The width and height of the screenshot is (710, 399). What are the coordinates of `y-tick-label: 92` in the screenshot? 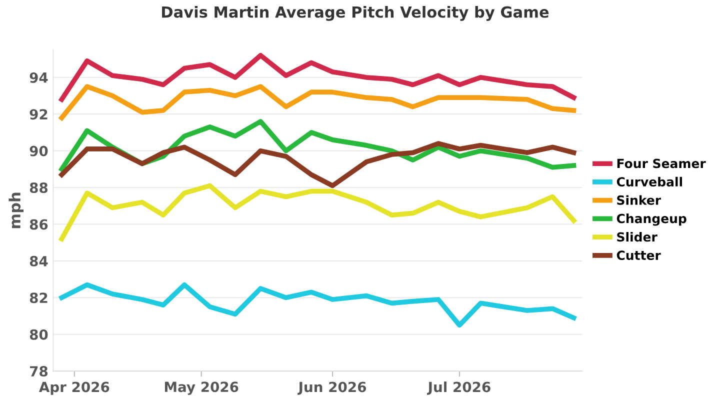 It's located at (39, 114).